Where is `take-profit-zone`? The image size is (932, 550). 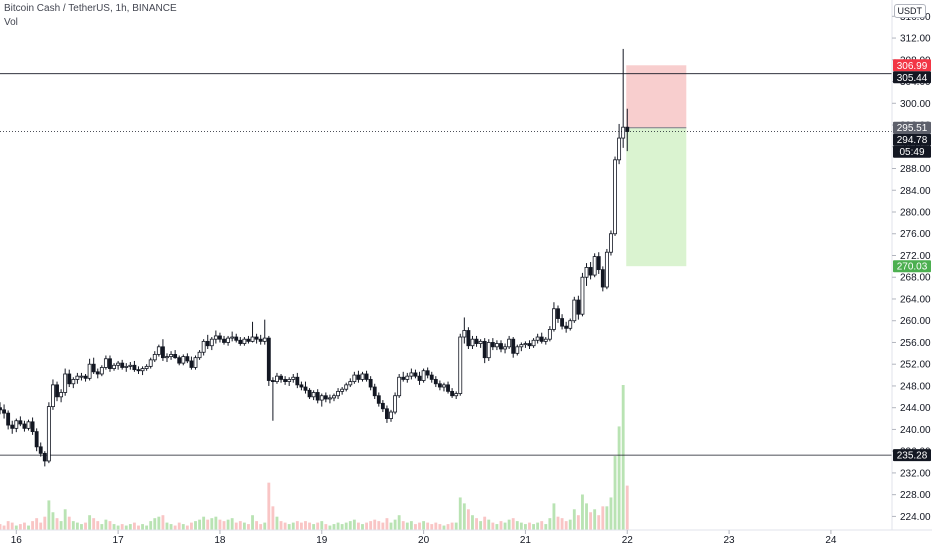 take-profit-zone is located at coordinates (656, 197).